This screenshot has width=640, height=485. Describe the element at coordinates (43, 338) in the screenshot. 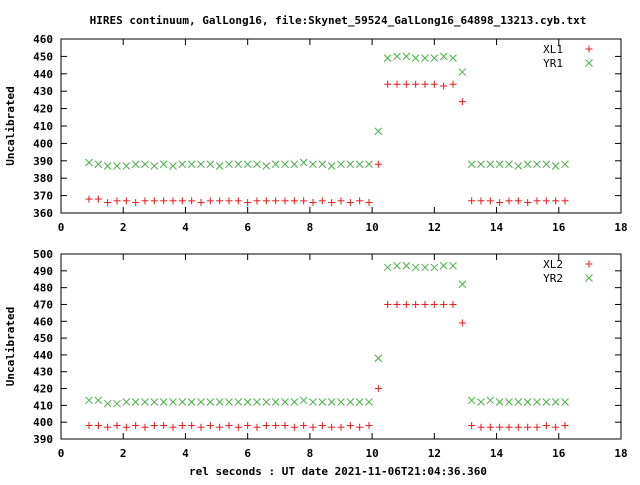

I see `y-tick-label: 450` at that location.